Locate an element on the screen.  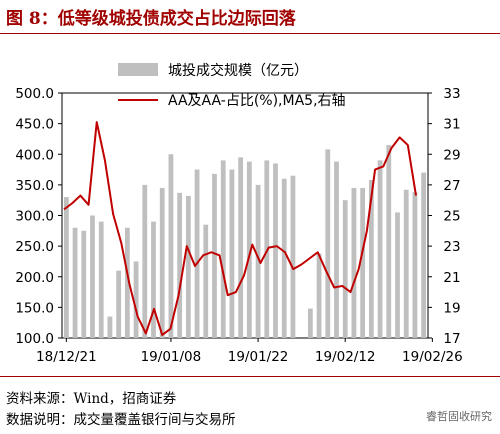
legend: 城投成交规模（亿元） AA及AA-占比(%),MA5,右轴 is located at coordinates (232, 85).